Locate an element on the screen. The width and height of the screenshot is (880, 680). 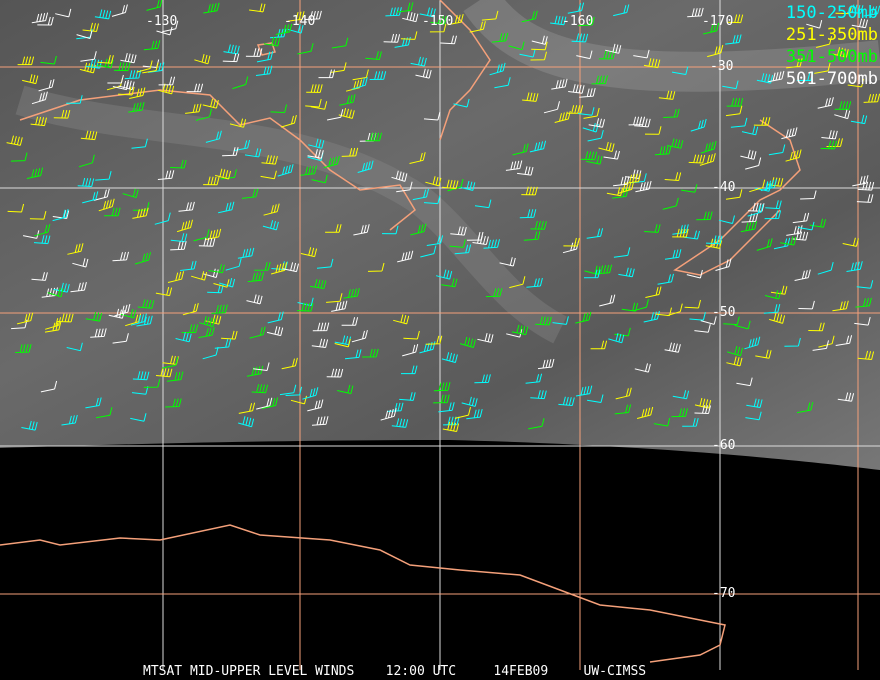
legend-251-350mb: 251-350mb is located at coordinates (831, 35).